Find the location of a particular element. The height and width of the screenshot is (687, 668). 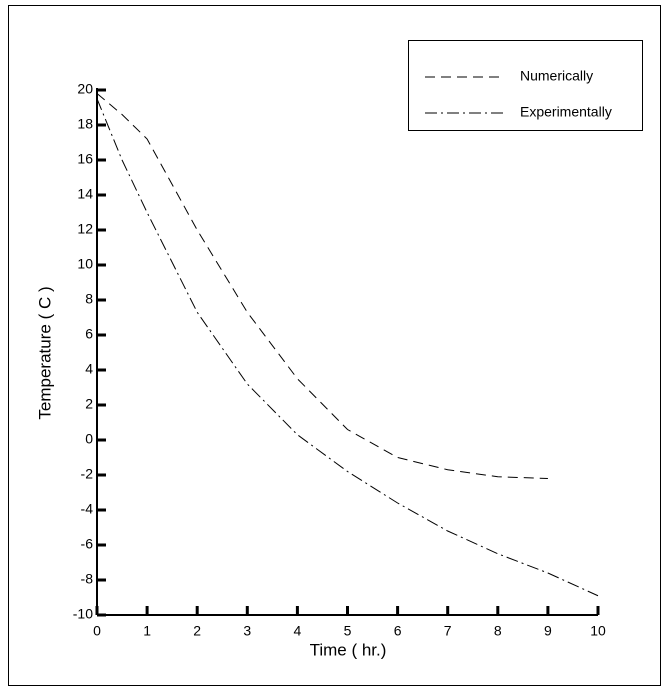

legend-box is located at coordinates (525, 85).